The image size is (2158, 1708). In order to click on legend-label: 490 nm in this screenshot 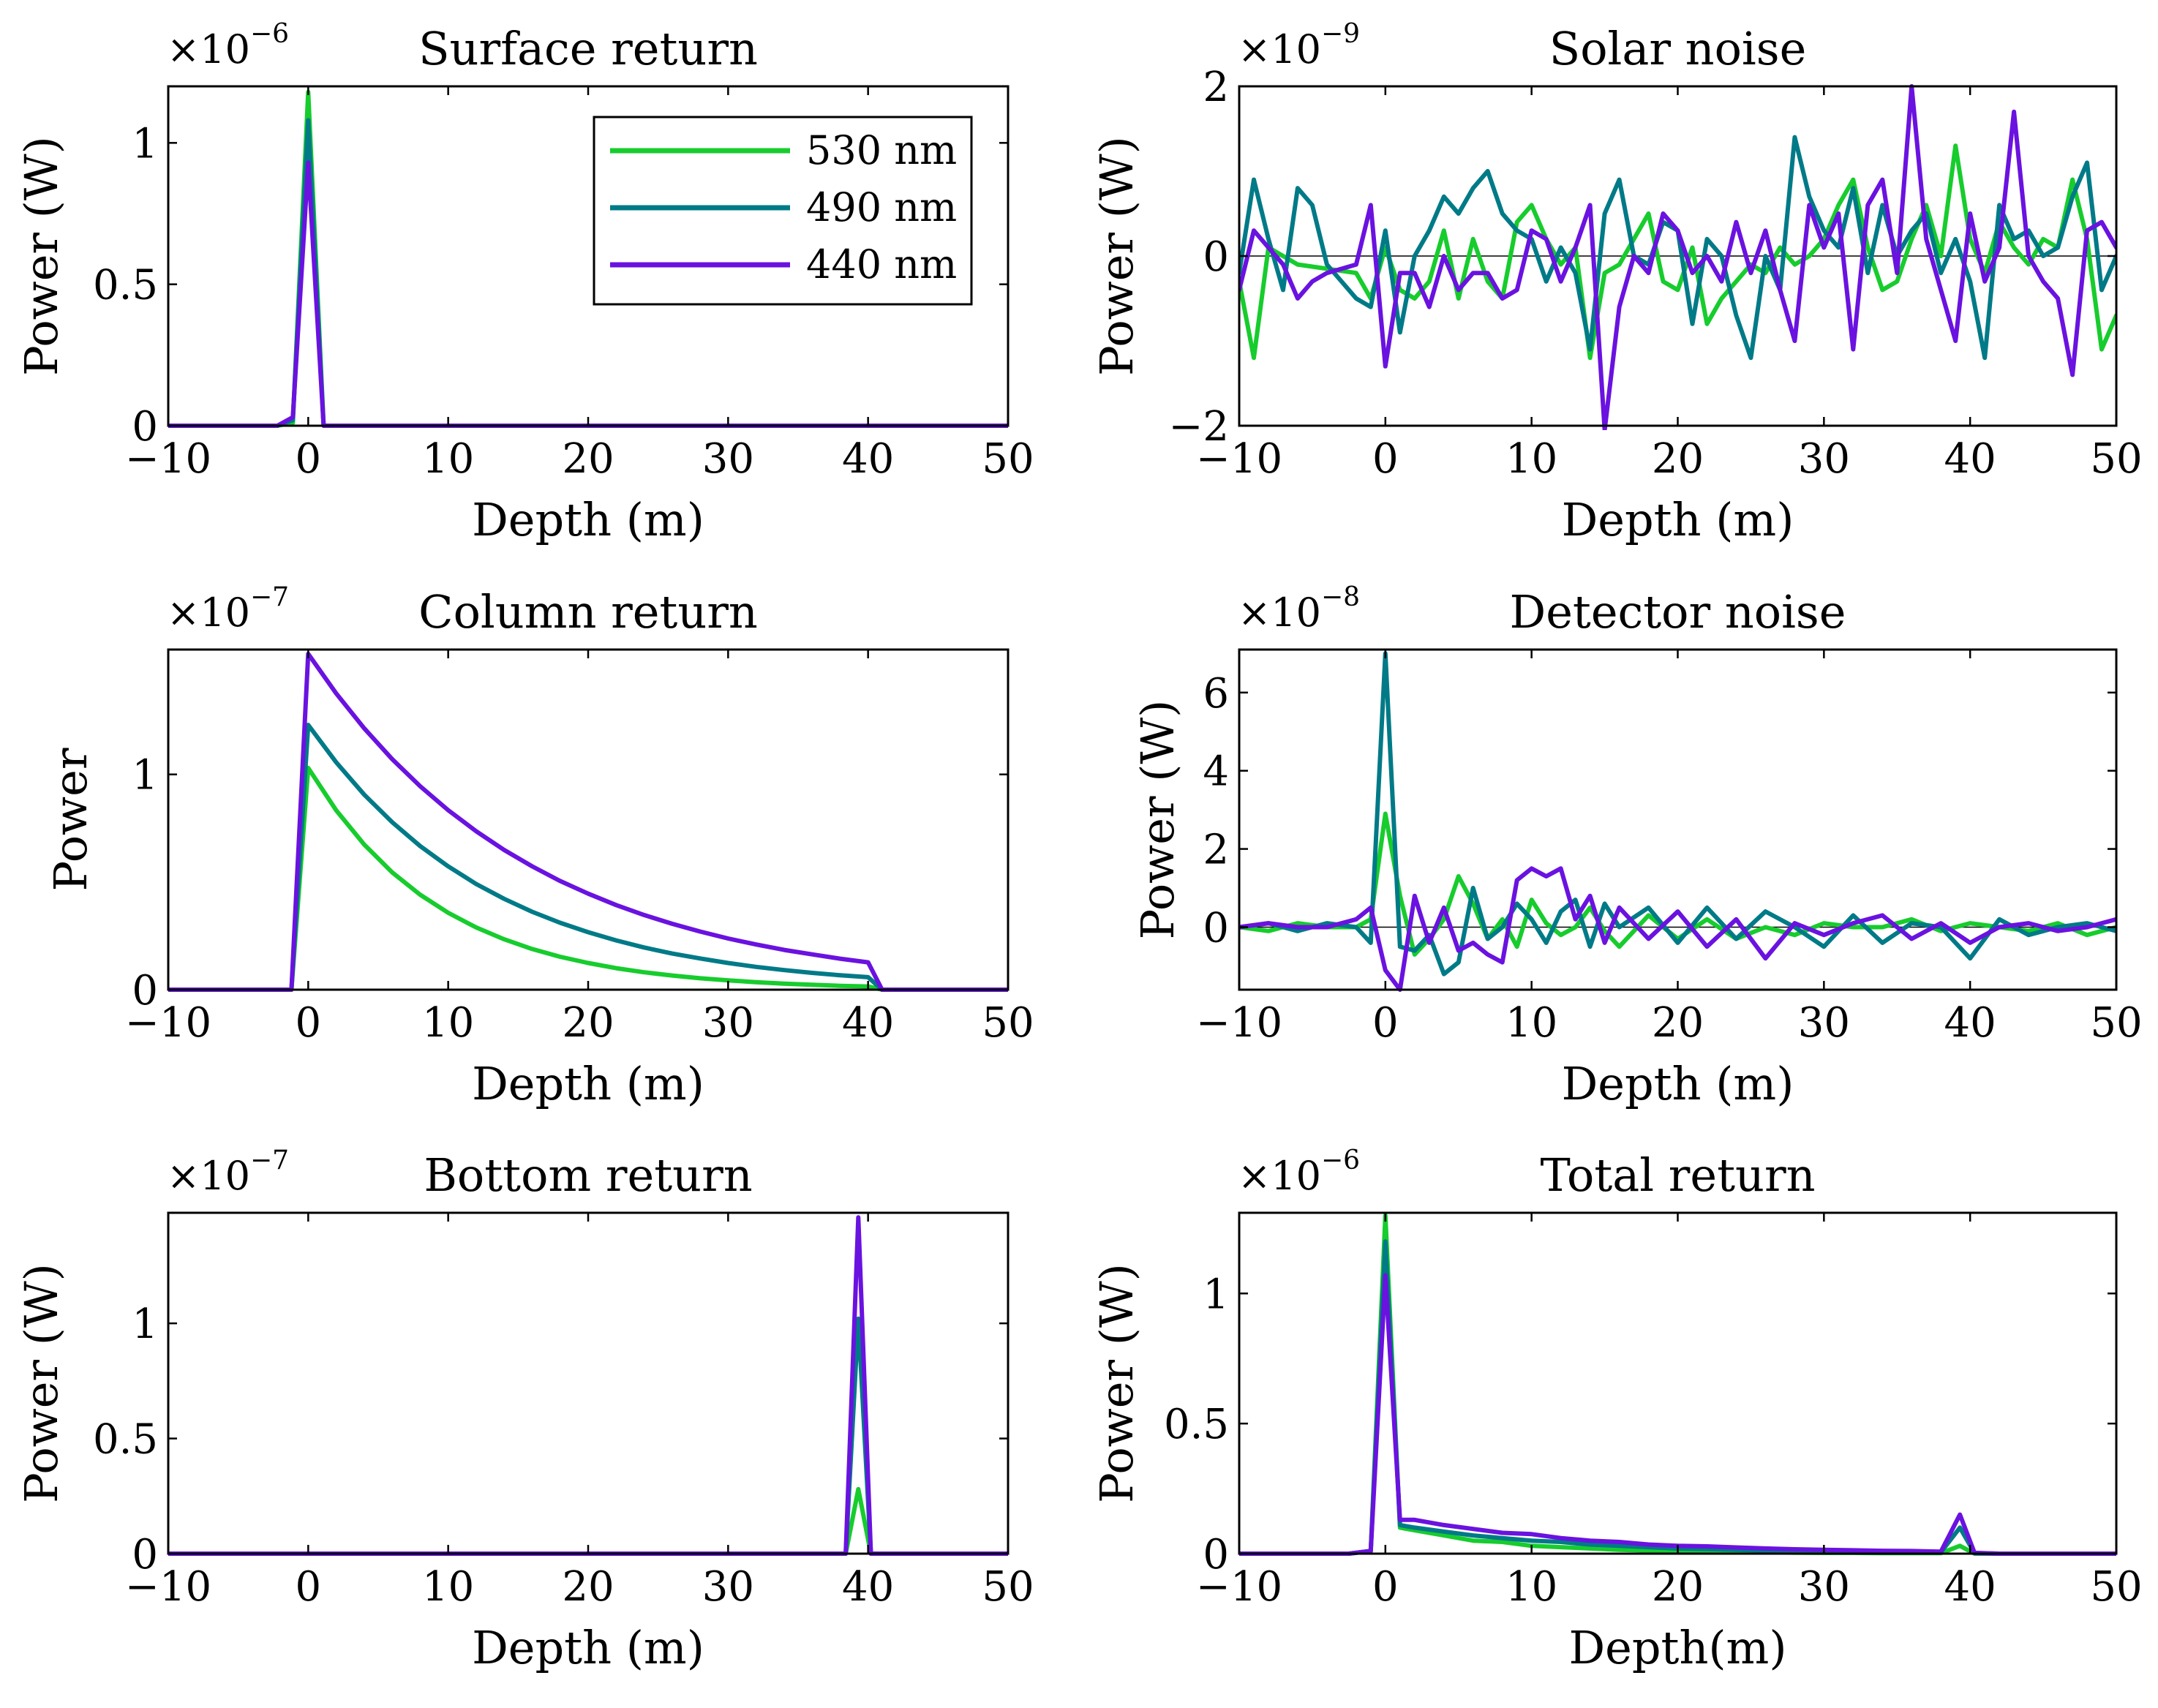, I will do `click(881, 207)`.